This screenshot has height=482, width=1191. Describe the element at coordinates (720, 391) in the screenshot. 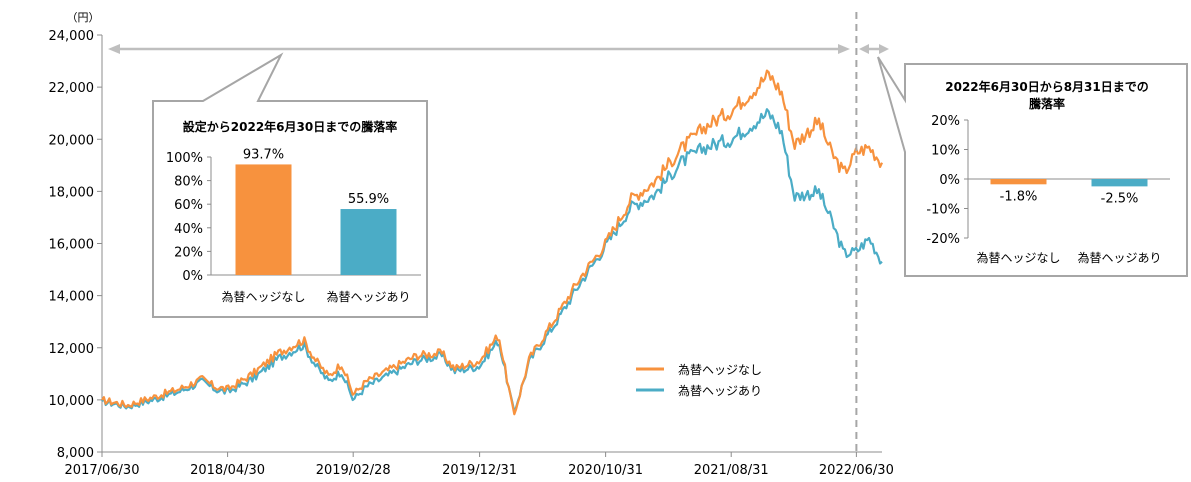

I see `legend-label-1: 為替ヘッジあり` at that location.